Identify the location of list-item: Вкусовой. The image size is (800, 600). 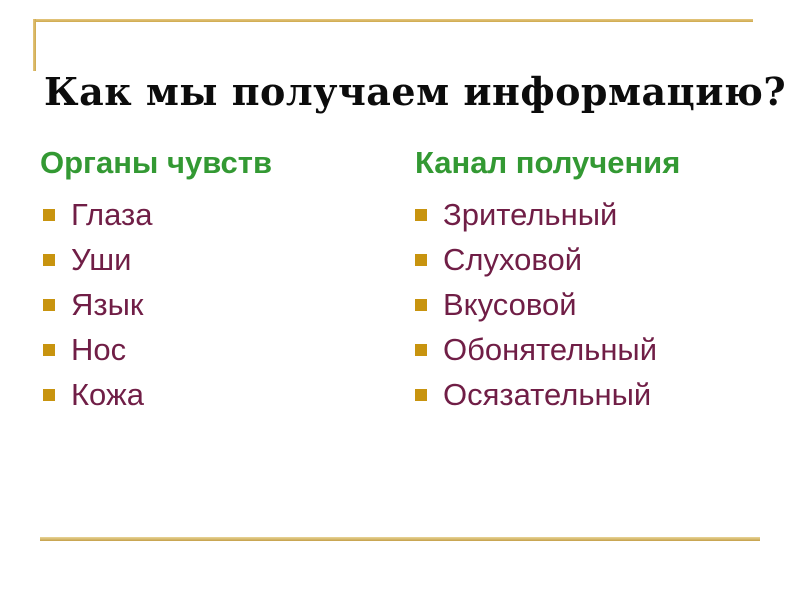
(597, 304).